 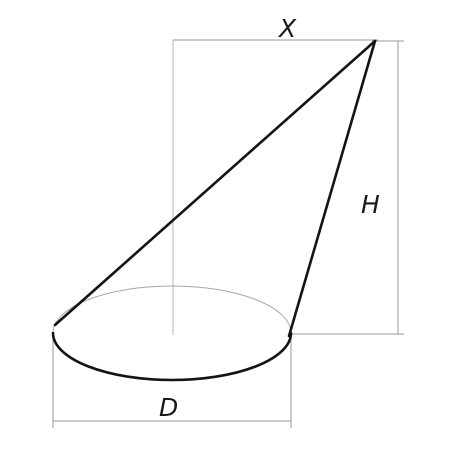 I want to click on height-label: H, so click(x=370, y=204).